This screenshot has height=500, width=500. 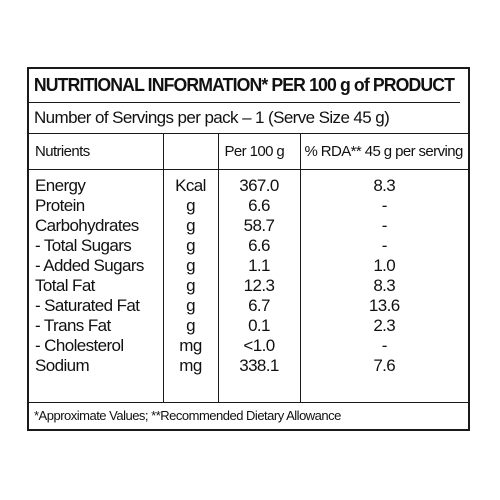 I want to click on nutrient-per-100g: 367.0, so click(x=259, y=182).